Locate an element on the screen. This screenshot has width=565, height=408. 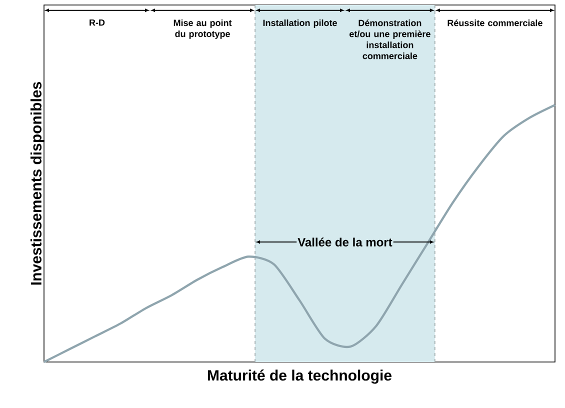
text: Installation pilote is located at coordinates (300, 23).